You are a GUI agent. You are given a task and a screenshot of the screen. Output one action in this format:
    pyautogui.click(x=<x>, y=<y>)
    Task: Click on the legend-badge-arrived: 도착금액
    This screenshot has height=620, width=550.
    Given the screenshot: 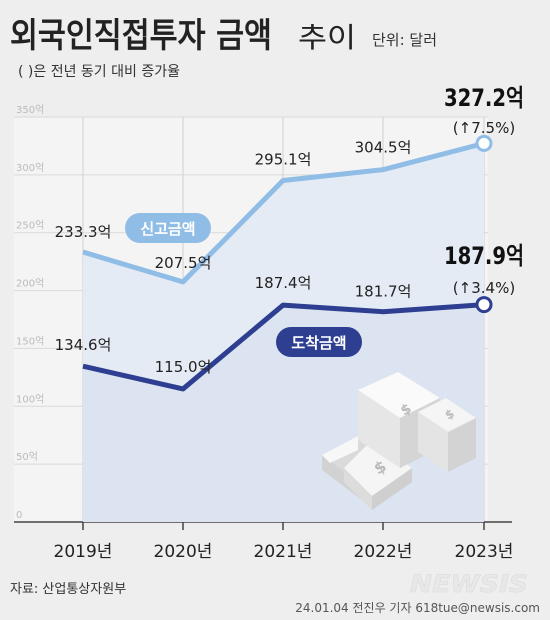 What is the action you would take?
    pyautogui.click(x=319, y=342)
    